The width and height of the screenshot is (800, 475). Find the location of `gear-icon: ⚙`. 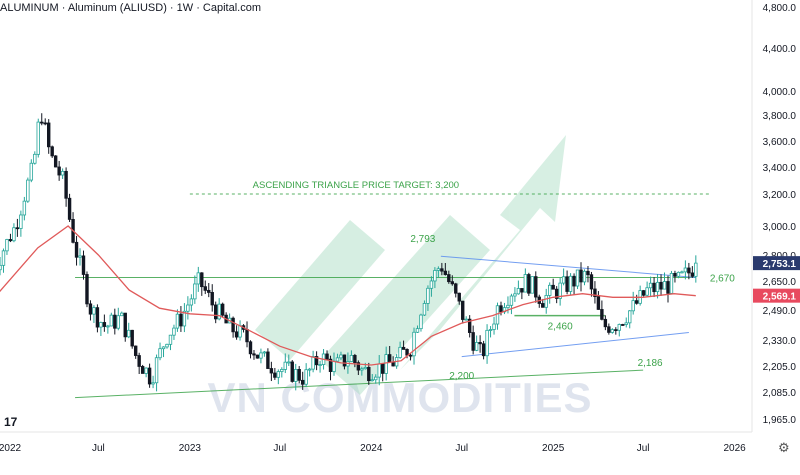

gear-icon: ⚙ is located at coordinates (784, 447).